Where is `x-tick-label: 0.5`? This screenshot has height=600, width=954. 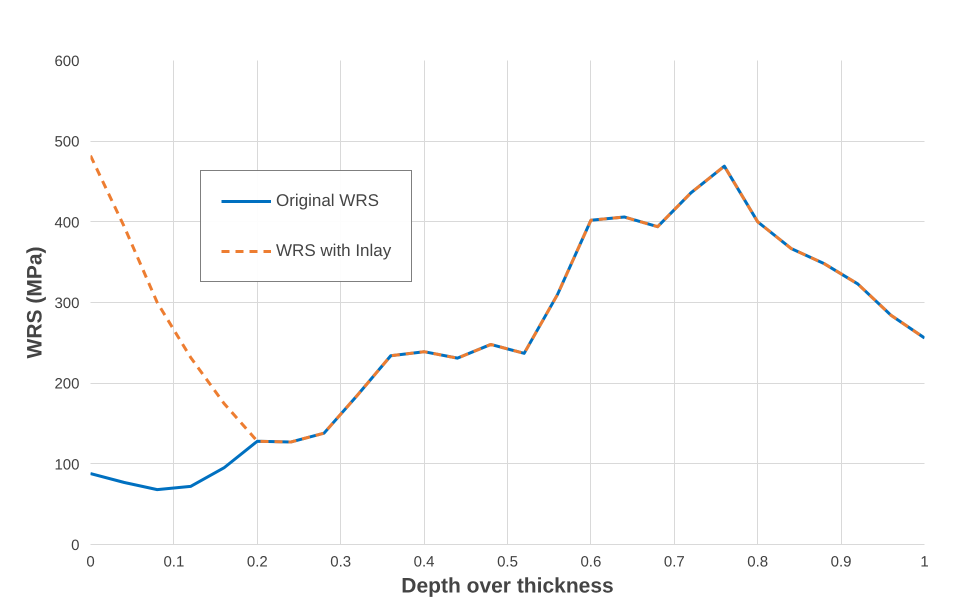 x-tick-label: 0.5 is located at coordinates (507, 562).